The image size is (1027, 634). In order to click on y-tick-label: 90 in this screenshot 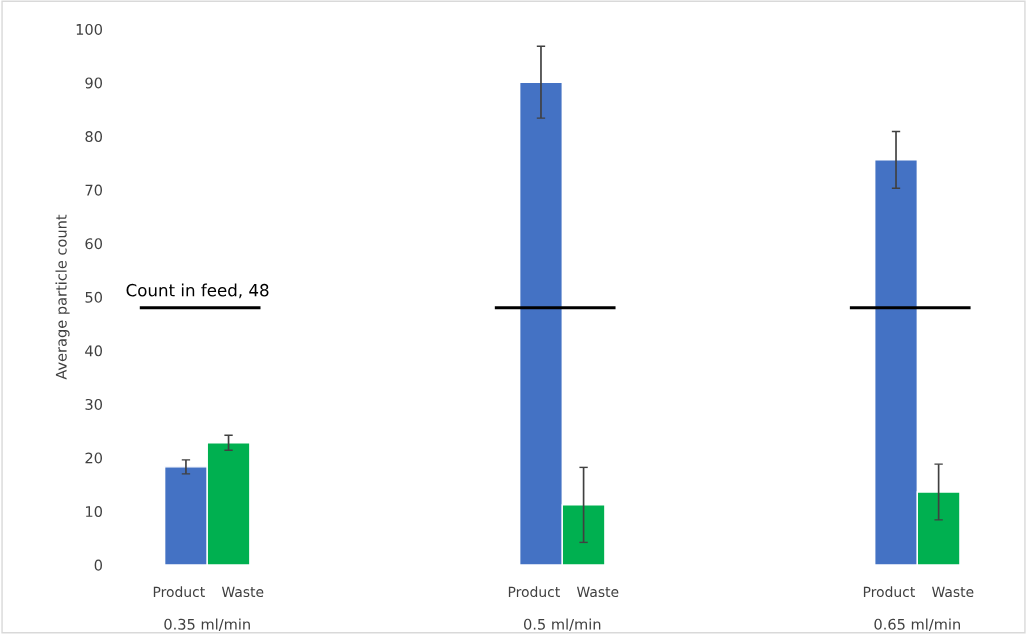, I will do `click(94, 83)`.